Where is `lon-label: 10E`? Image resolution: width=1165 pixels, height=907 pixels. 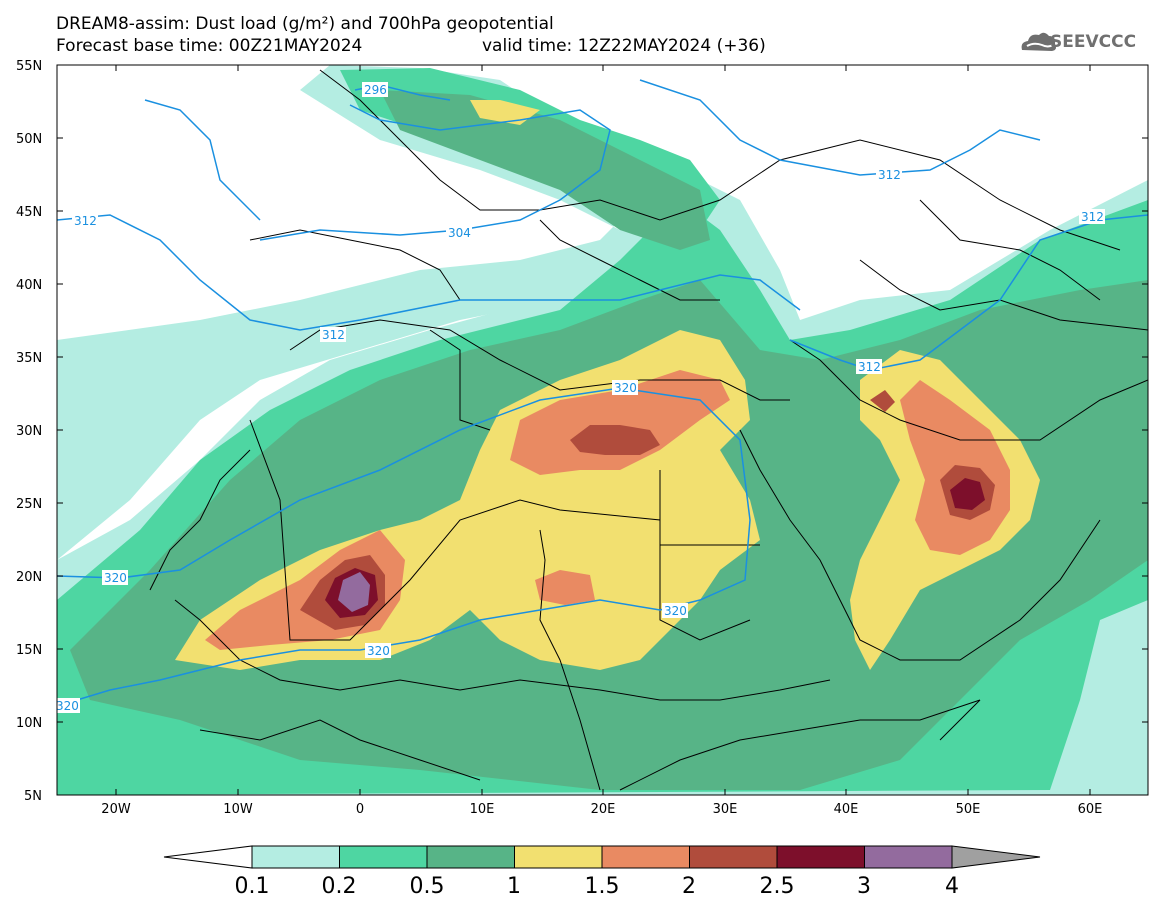
lon-label: 10E is located at coordinates (482, 809).